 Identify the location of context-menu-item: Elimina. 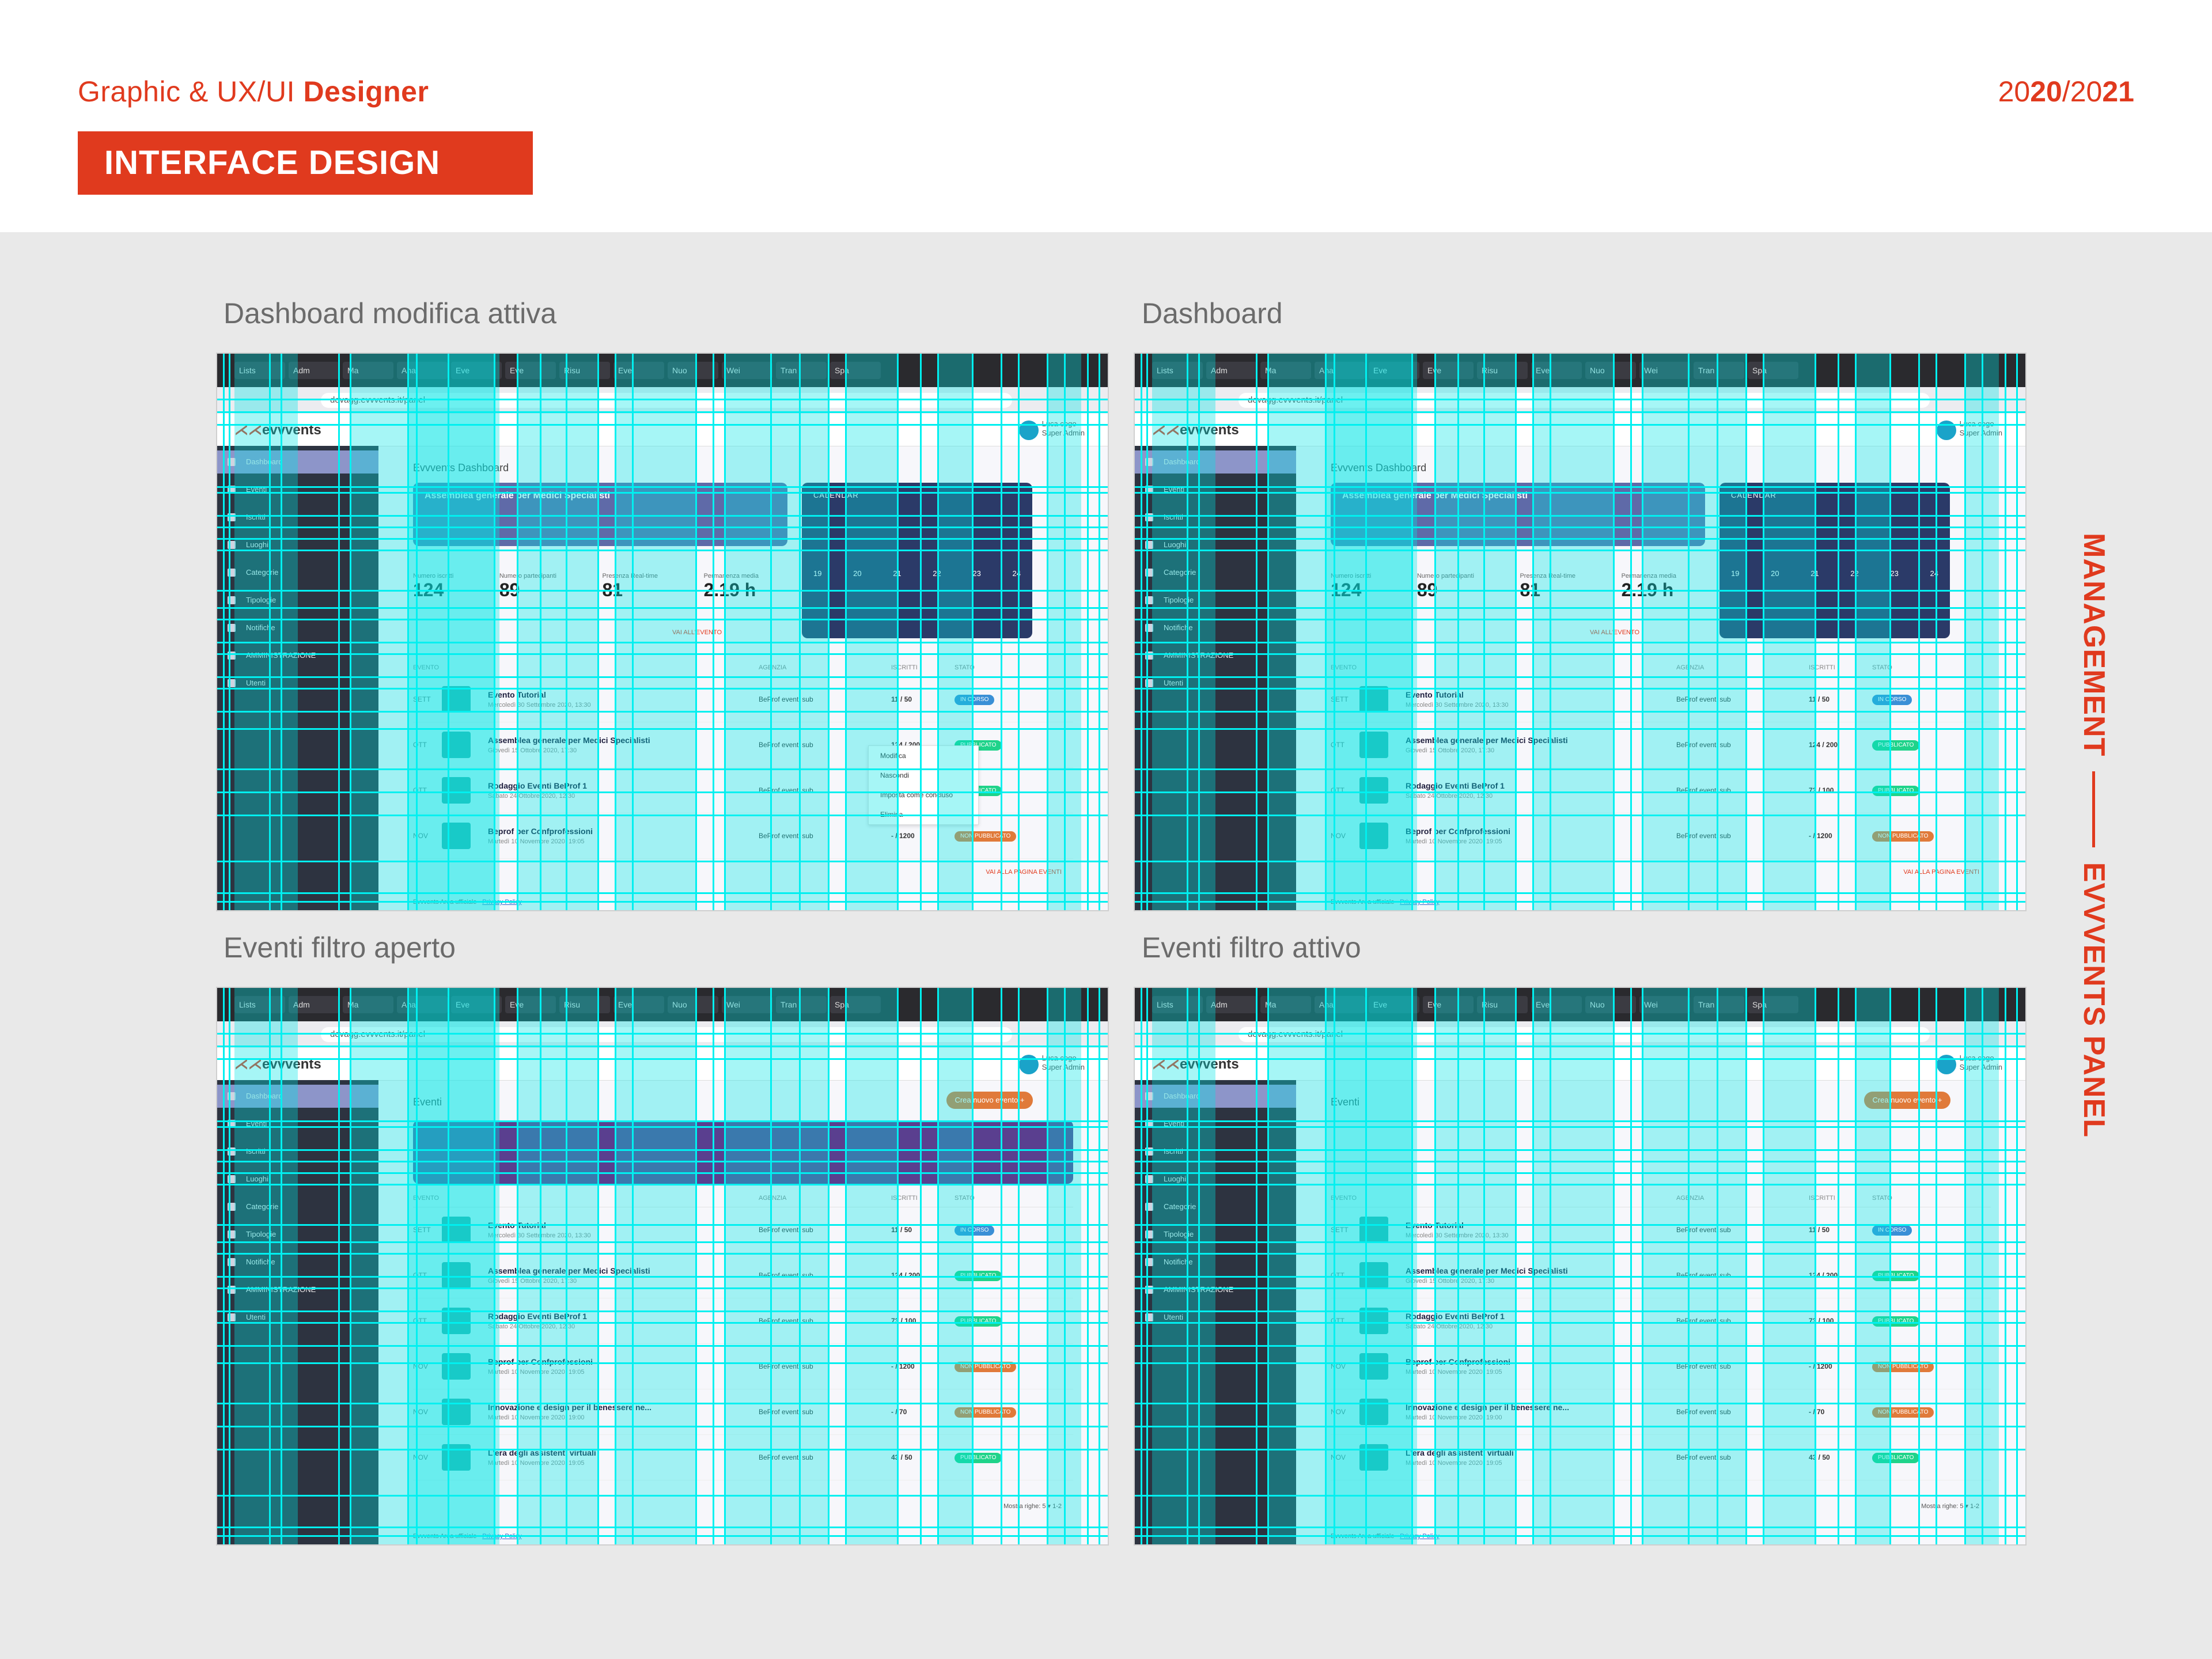
(891, 814).